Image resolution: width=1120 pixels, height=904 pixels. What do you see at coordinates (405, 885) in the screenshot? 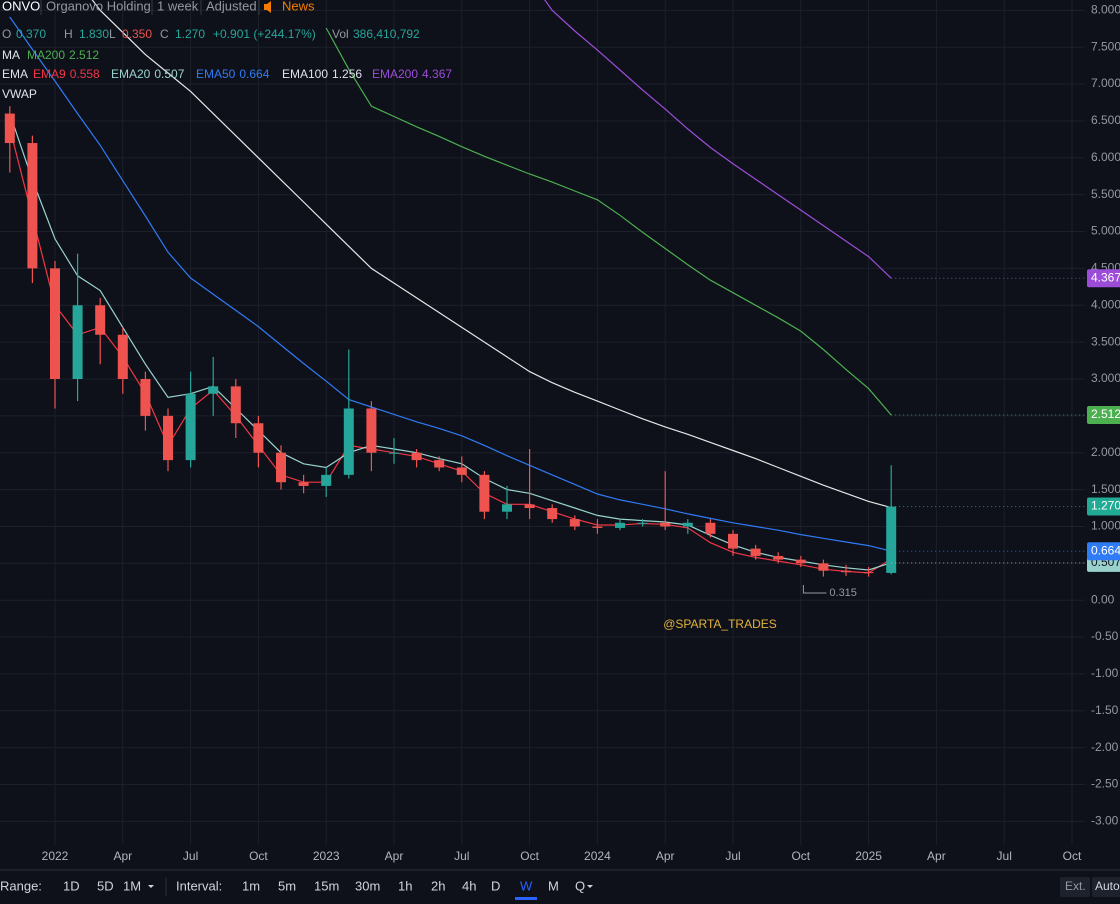
I see `interval-button: 1h` at bounding box center [405, 885].